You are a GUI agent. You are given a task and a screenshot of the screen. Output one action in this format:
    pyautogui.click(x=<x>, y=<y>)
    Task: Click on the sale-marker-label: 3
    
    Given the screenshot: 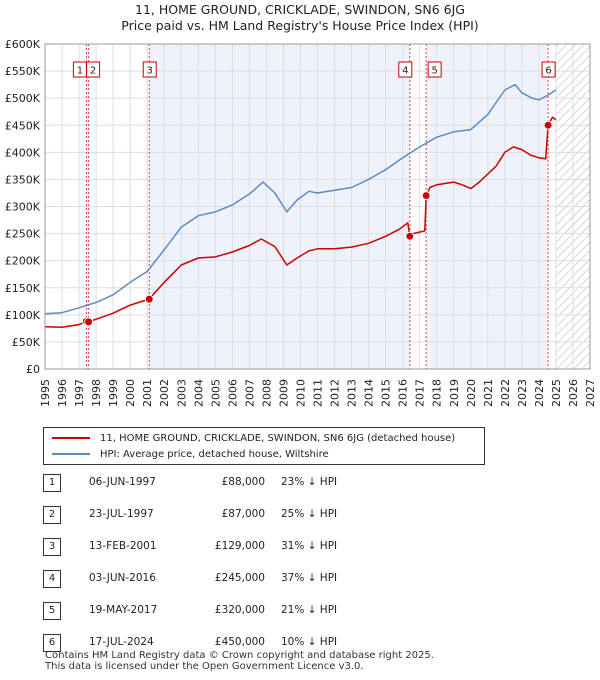 What is the action you would take?
    pyautogui.click(x=150, y=71)
    